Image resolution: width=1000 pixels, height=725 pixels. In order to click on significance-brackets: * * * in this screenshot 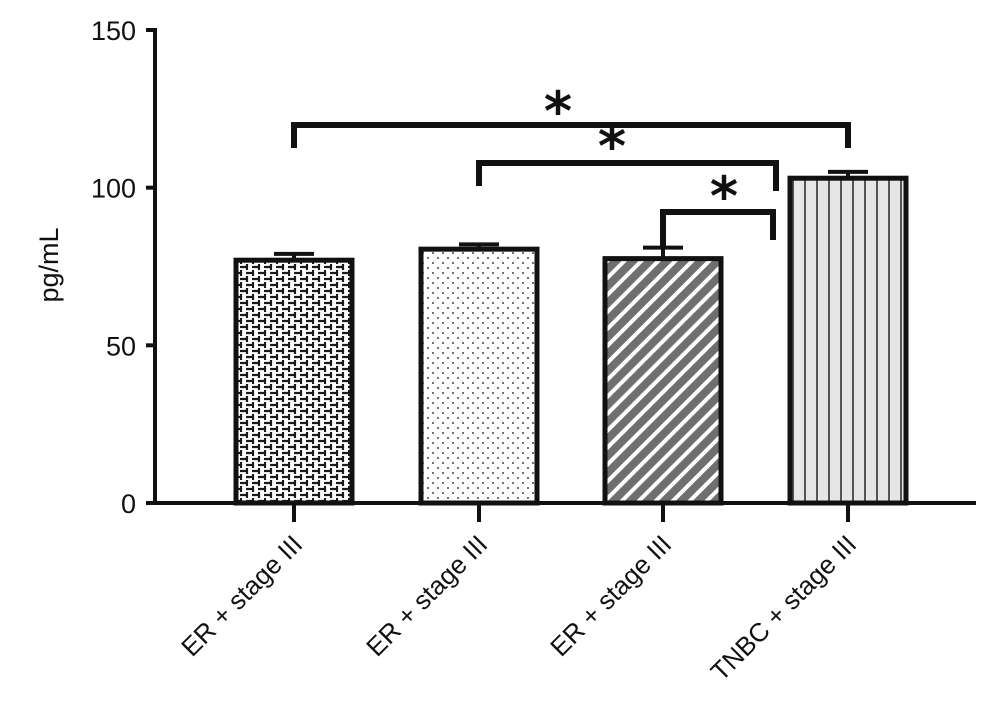, I will do `click(571, 163)`.